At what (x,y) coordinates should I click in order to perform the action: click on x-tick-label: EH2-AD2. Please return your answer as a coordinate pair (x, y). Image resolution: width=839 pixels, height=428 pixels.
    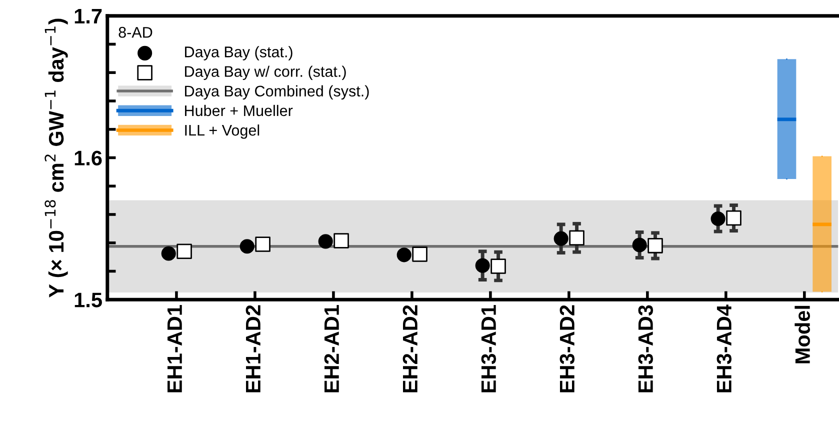
    Looking at the image, I should click on (410, 348).